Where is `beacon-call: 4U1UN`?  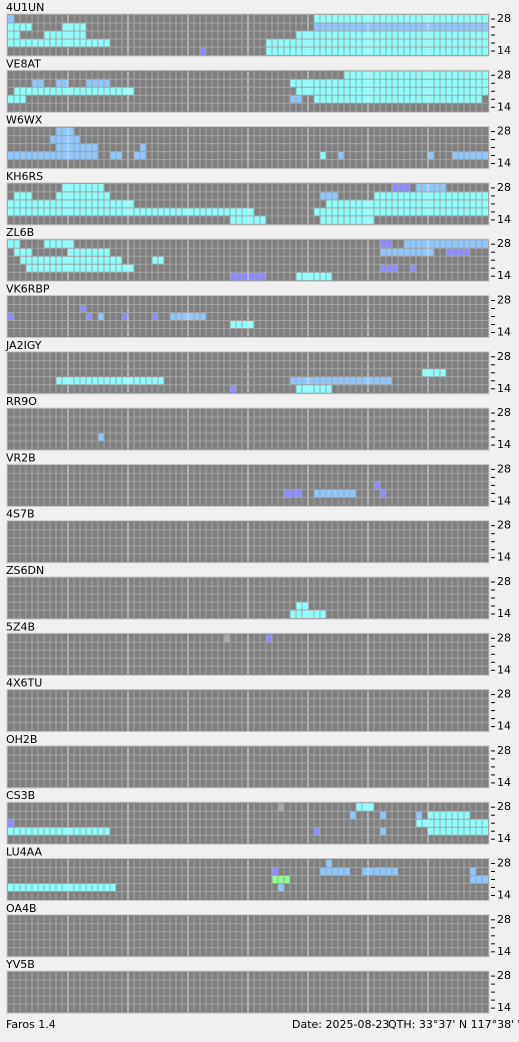
beacon-call: 4U1UN is located at coordinates (25, 7).